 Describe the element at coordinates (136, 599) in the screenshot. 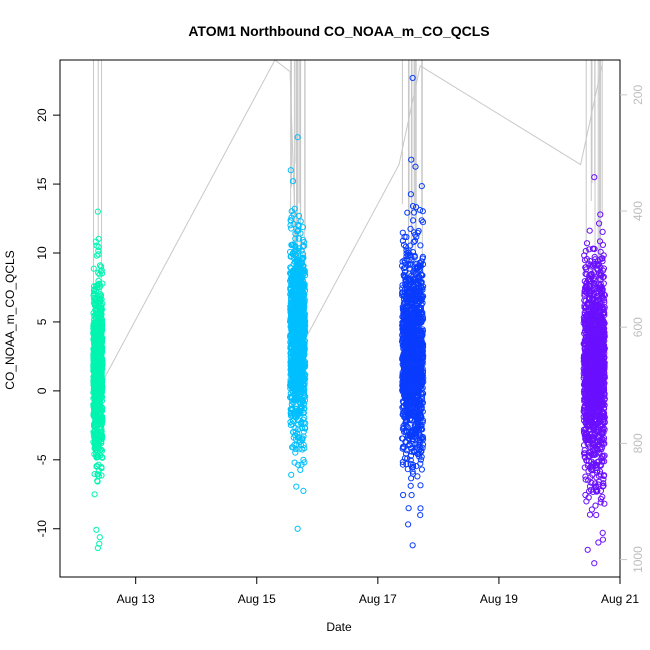

I see `x-tick-label: Aug 13` at that location.